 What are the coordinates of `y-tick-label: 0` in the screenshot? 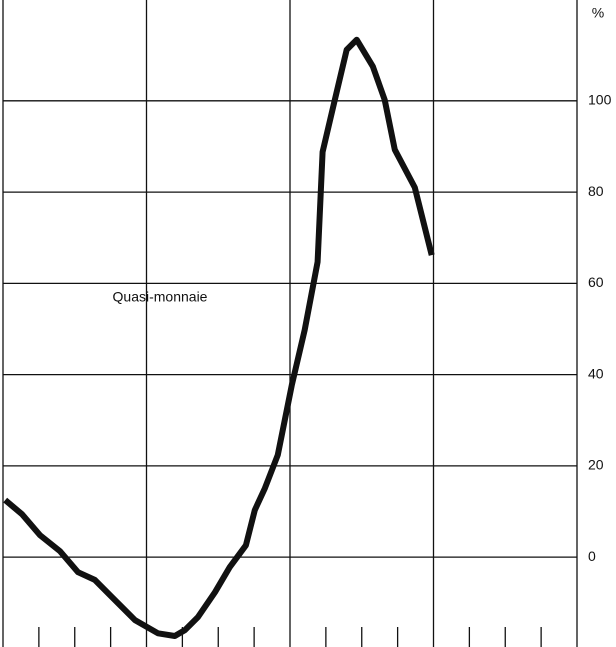 It's located at (592, 556).